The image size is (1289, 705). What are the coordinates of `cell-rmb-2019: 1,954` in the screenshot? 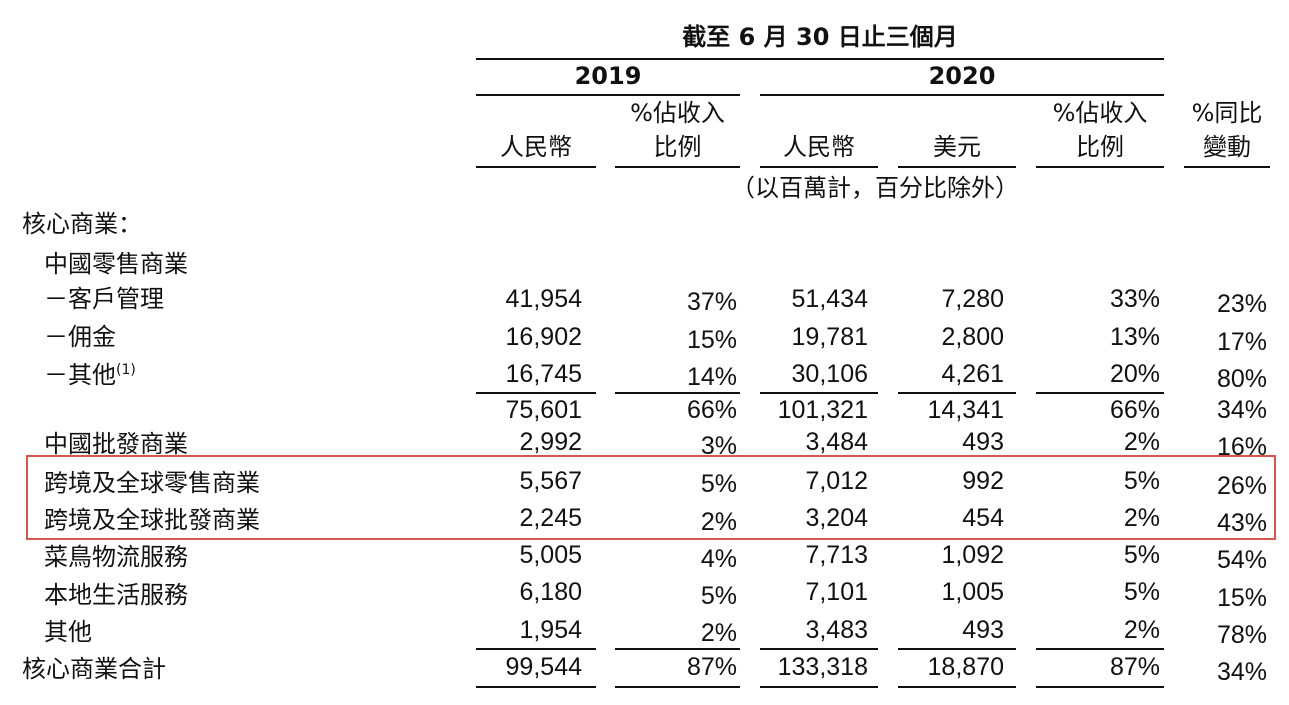 It's located at (550, 630).